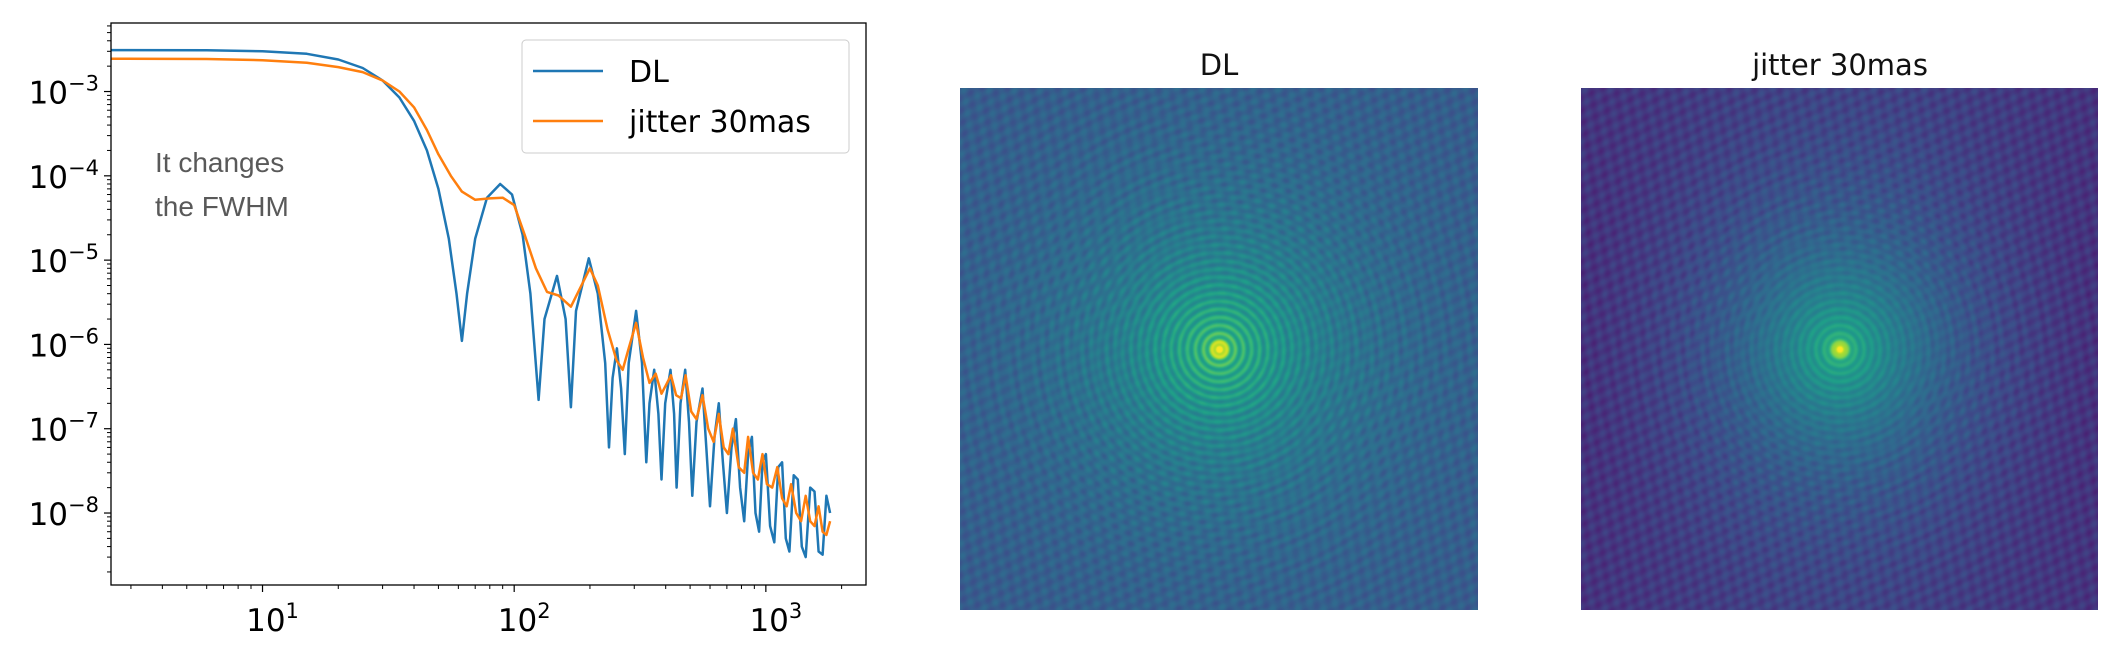  I want to click on y-tick-label: 10⁻³, so click(64, 92).